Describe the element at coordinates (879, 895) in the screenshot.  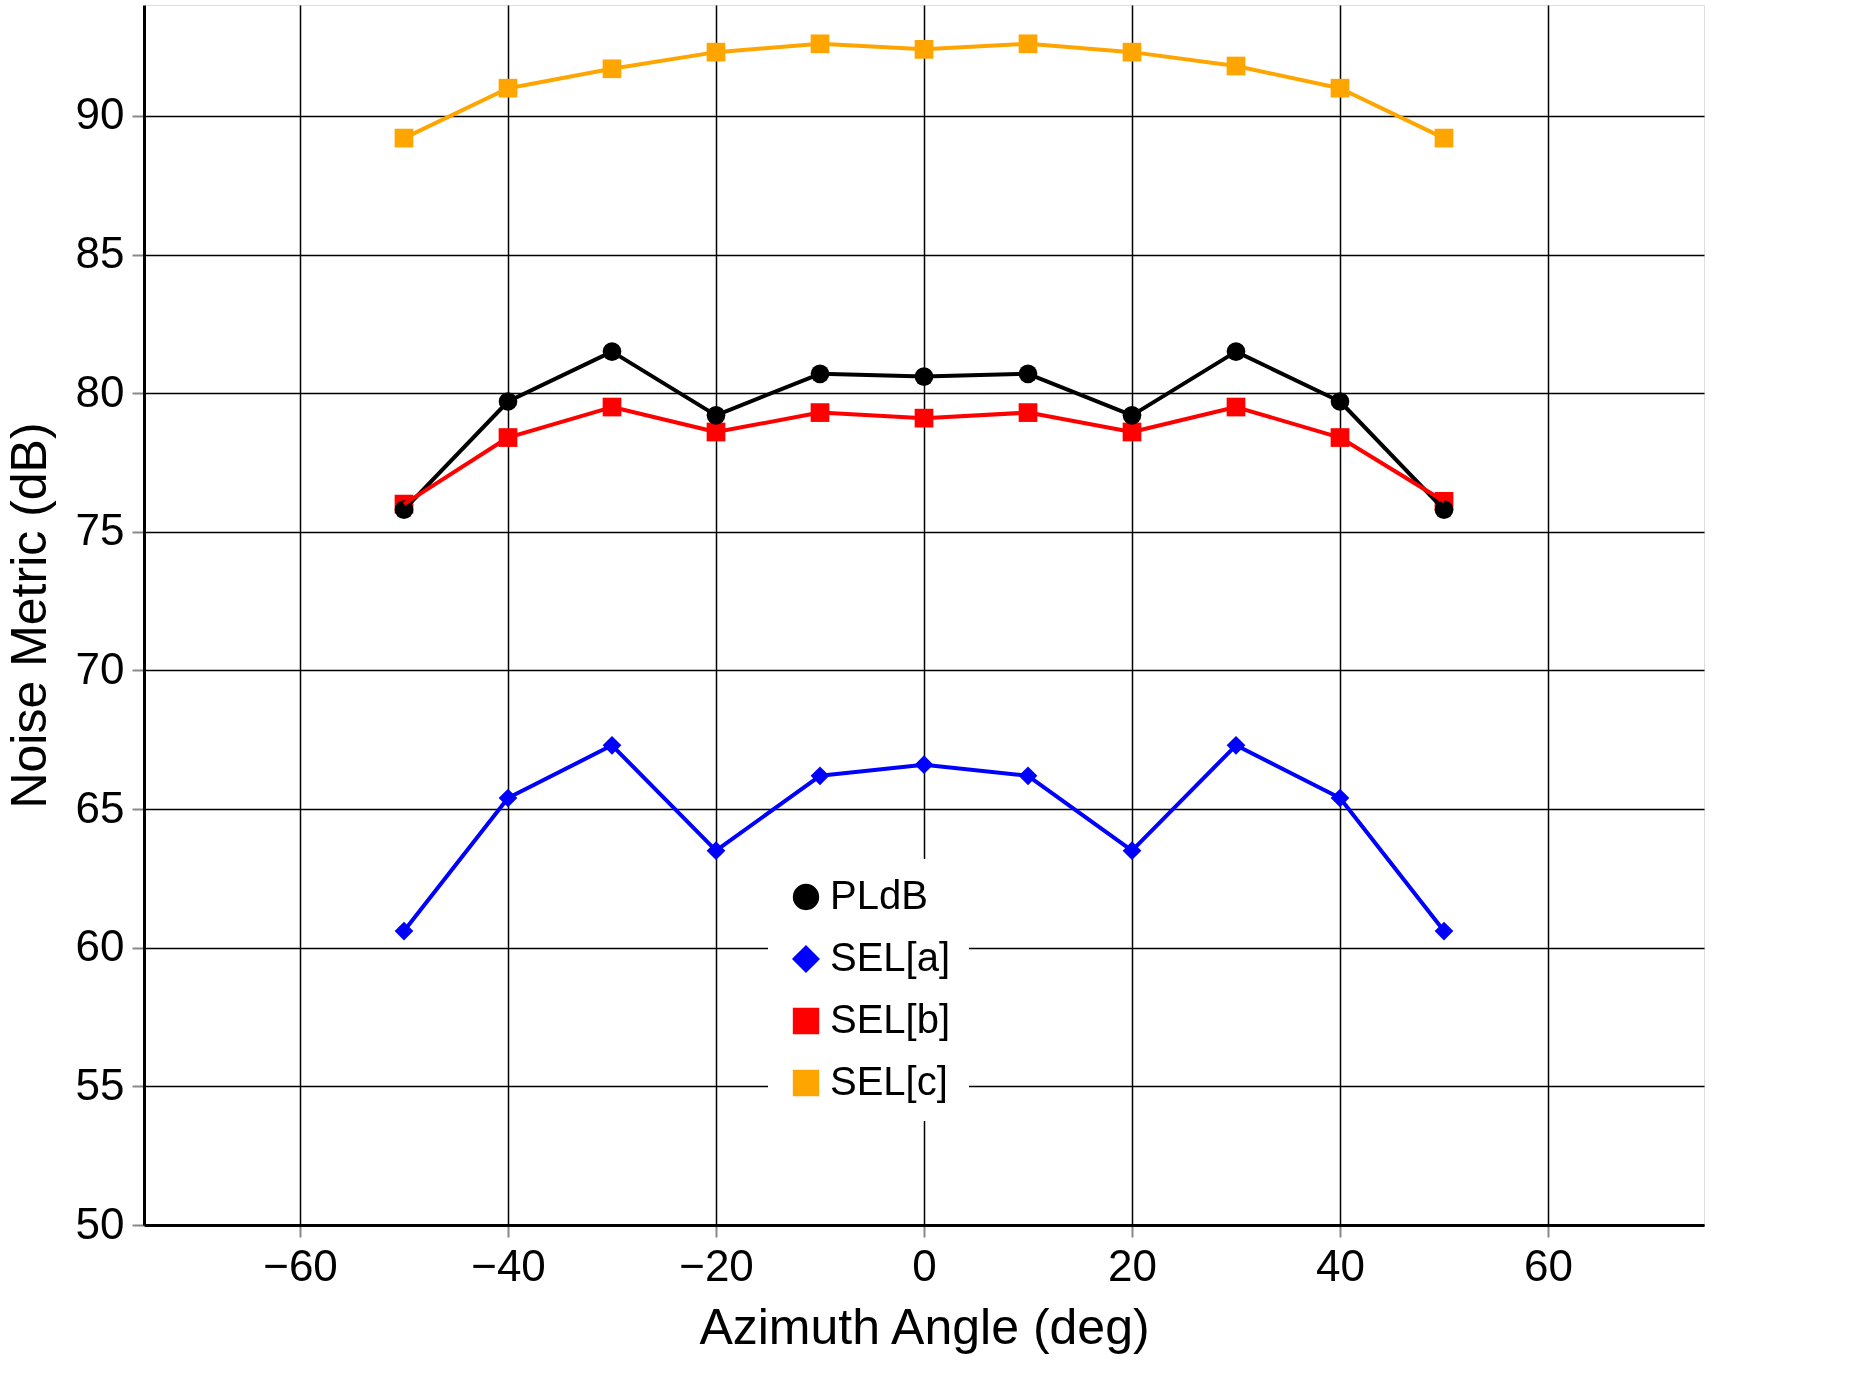
I see `legend-label: PLdB` at that location.